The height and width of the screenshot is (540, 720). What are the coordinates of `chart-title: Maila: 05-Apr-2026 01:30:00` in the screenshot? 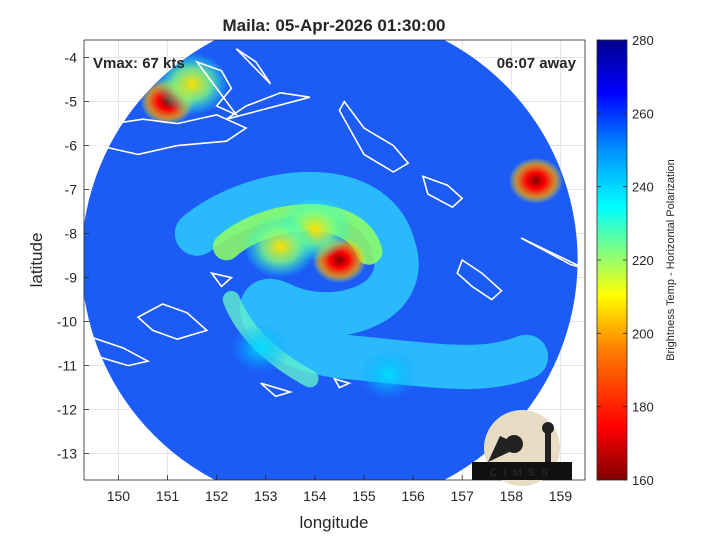 It's located at (333, 25).